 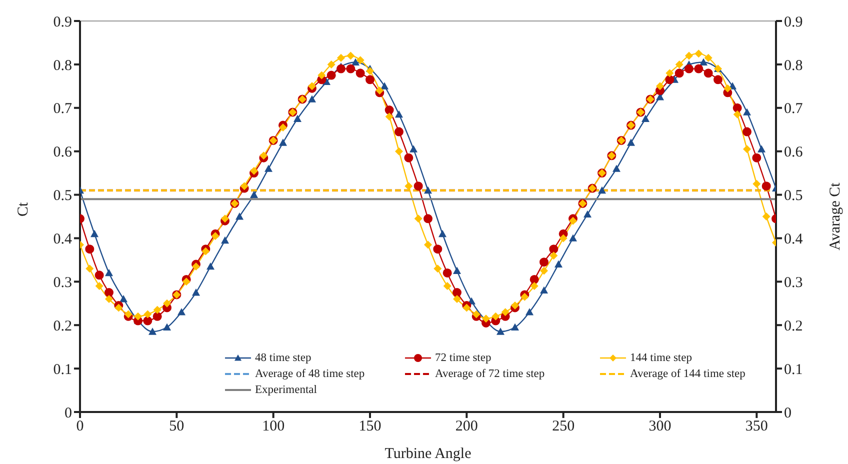 What do you see at coordinates (793, 326) in the screenshot?
I see `y2-tick-label: 0.2` at bounding box center [793, 326].